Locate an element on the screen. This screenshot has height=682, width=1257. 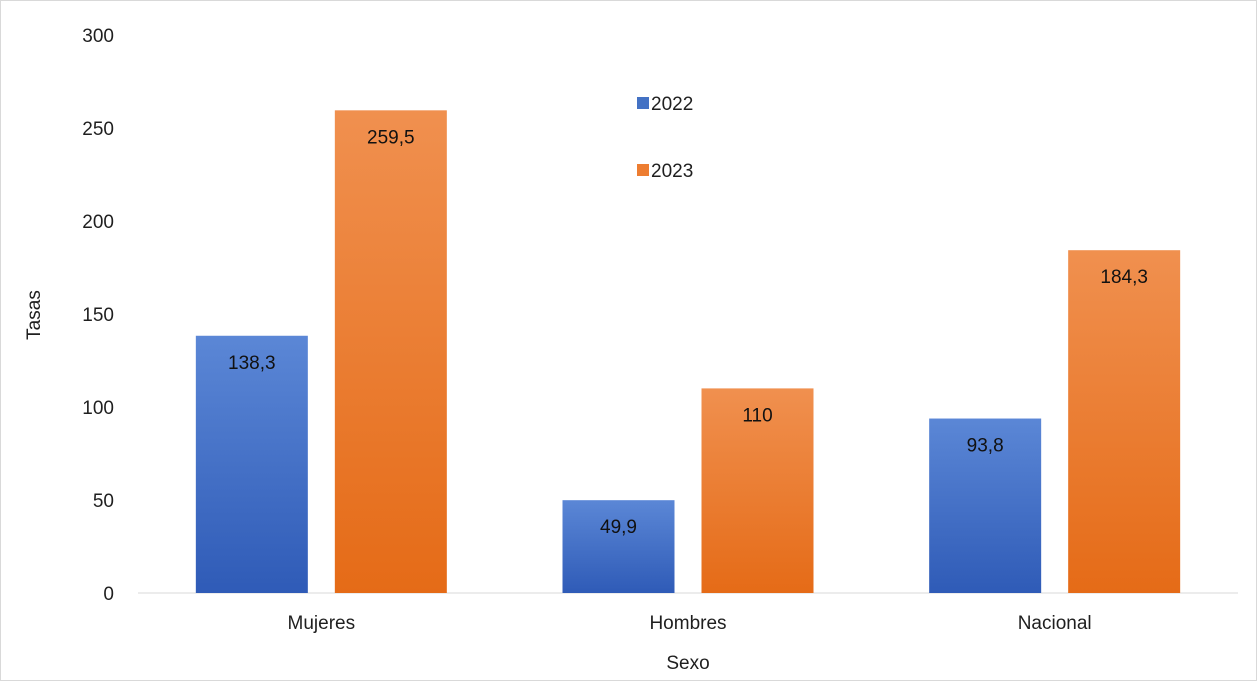
bar-hombres-2022 is located at coordinates (618, 546).